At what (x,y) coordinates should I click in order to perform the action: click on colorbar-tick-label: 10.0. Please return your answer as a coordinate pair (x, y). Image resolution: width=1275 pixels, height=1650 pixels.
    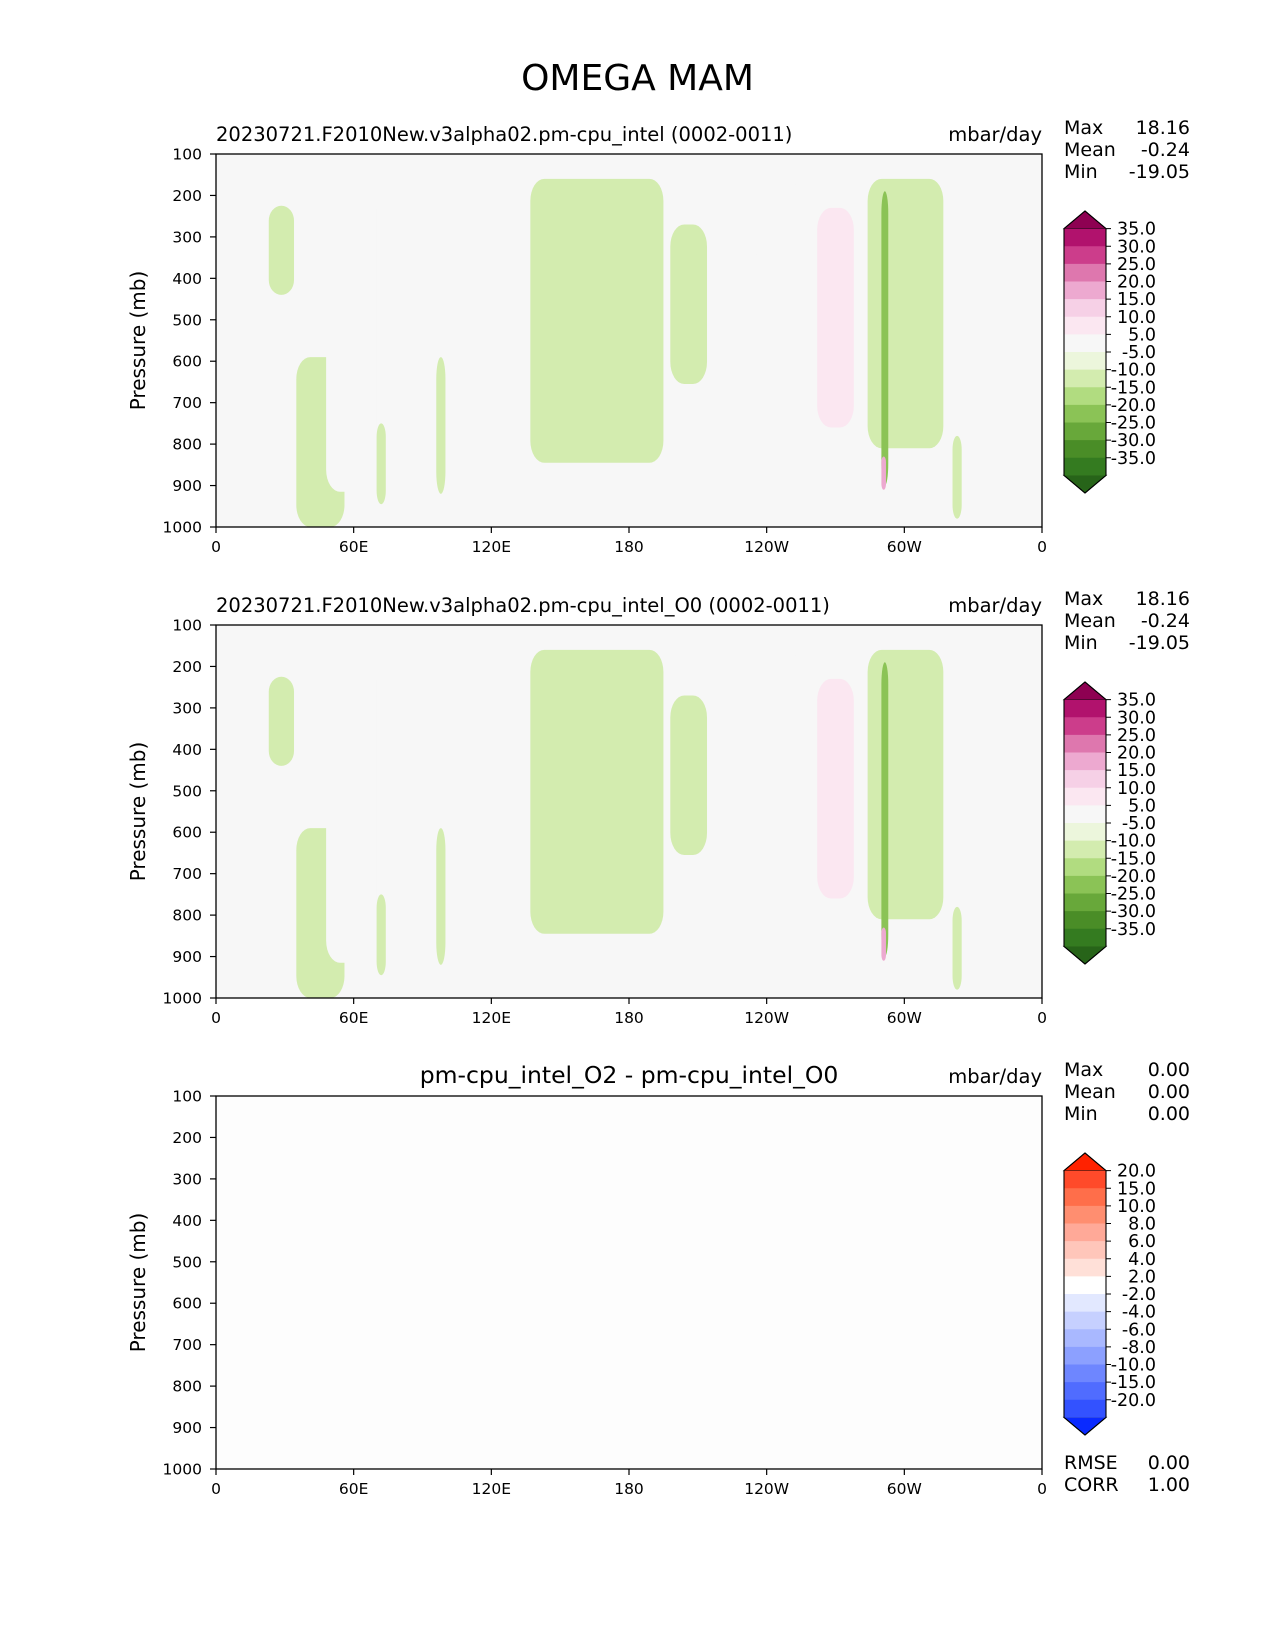
    Looking at the image, I should click on (1136, 318).